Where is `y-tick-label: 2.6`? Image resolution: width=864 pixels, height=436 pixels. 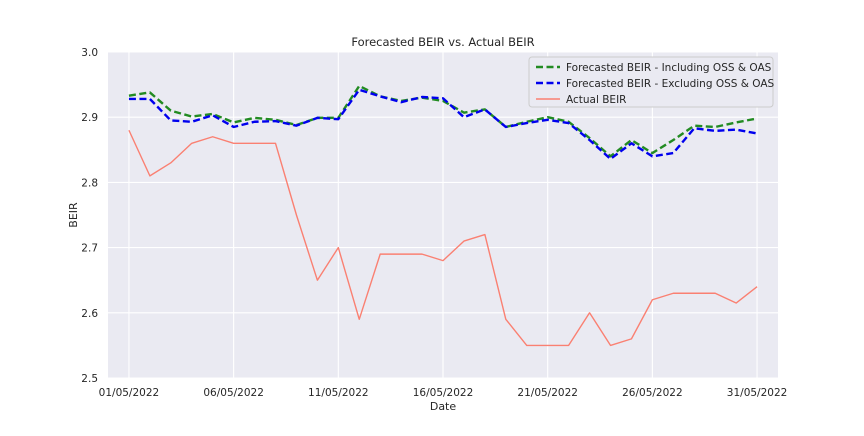
y-tick-label: 2.6 is located at coordinates (89, 314).